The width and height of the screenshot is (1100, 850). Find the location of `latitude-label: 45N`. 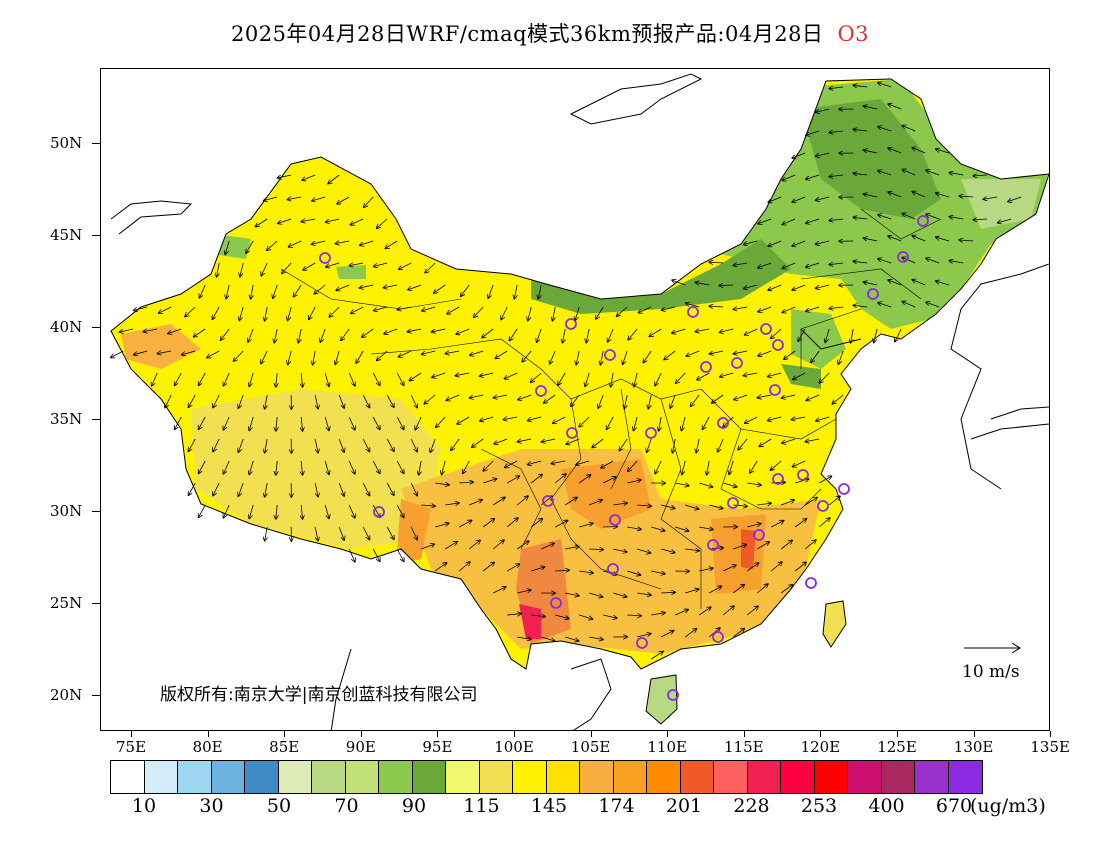

latitude-label: 45N is located at coordinates (66, 235).